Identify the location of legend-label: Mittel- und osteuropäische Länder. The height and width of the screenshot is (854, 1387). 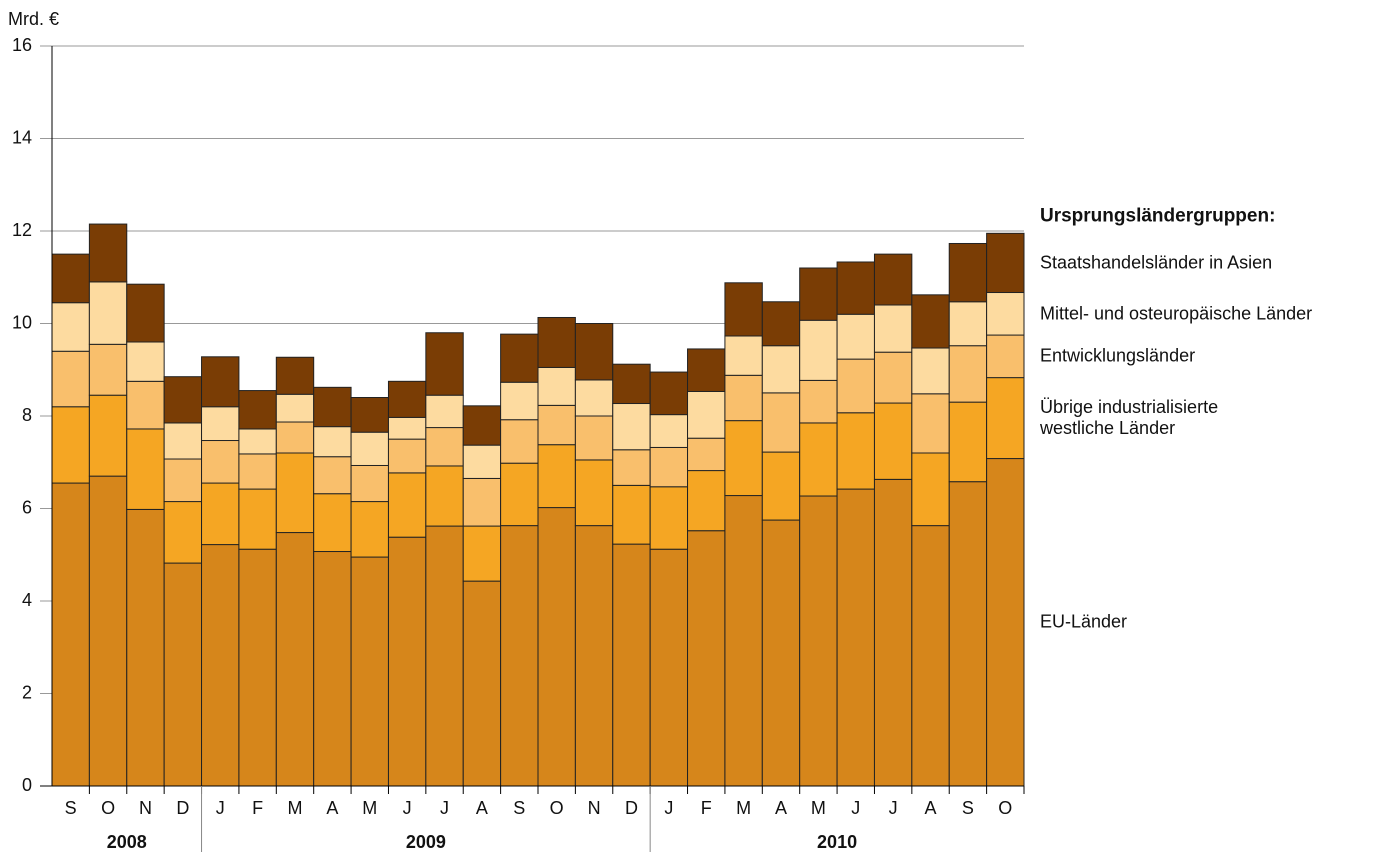
(1176, 313).